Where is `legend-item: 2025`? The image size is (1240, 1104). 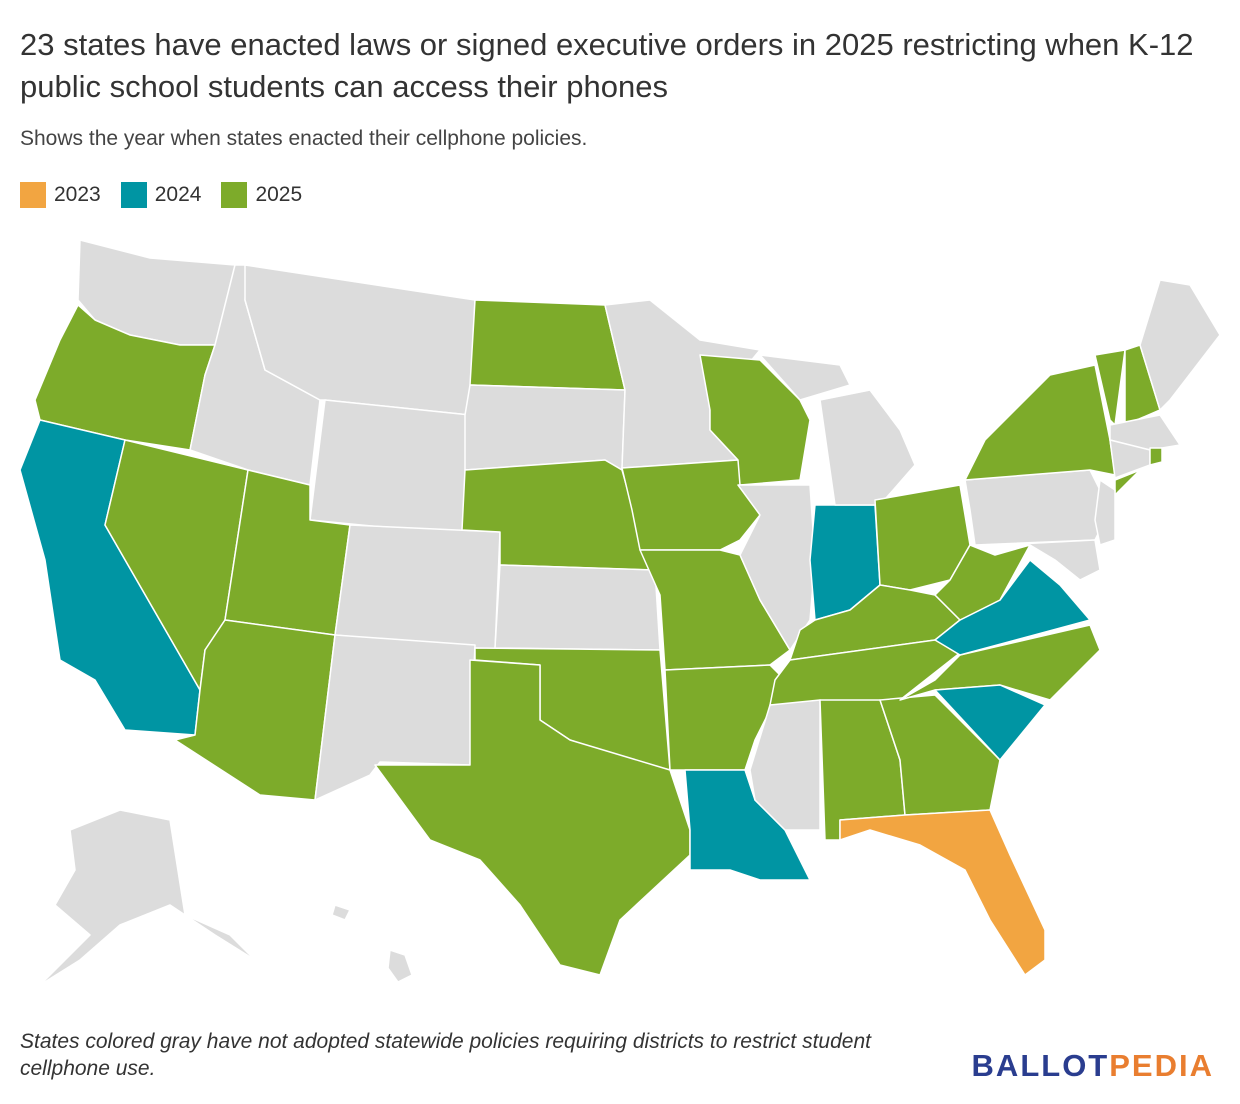 legend-item: 2025 is located at coordinates (261, 195).